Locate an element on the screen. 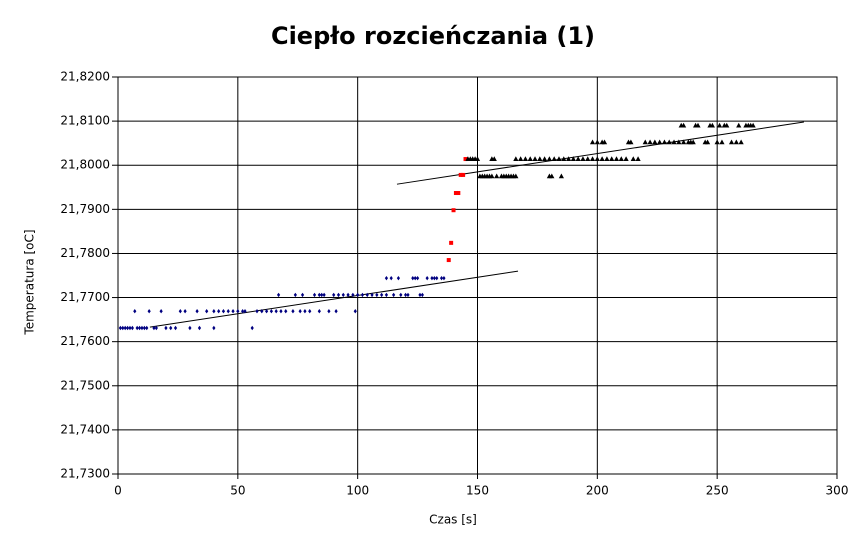 The width and height of the screenshot is (866, 548). y-tick-label: 21,7900 is located at coordinates (85, 209).